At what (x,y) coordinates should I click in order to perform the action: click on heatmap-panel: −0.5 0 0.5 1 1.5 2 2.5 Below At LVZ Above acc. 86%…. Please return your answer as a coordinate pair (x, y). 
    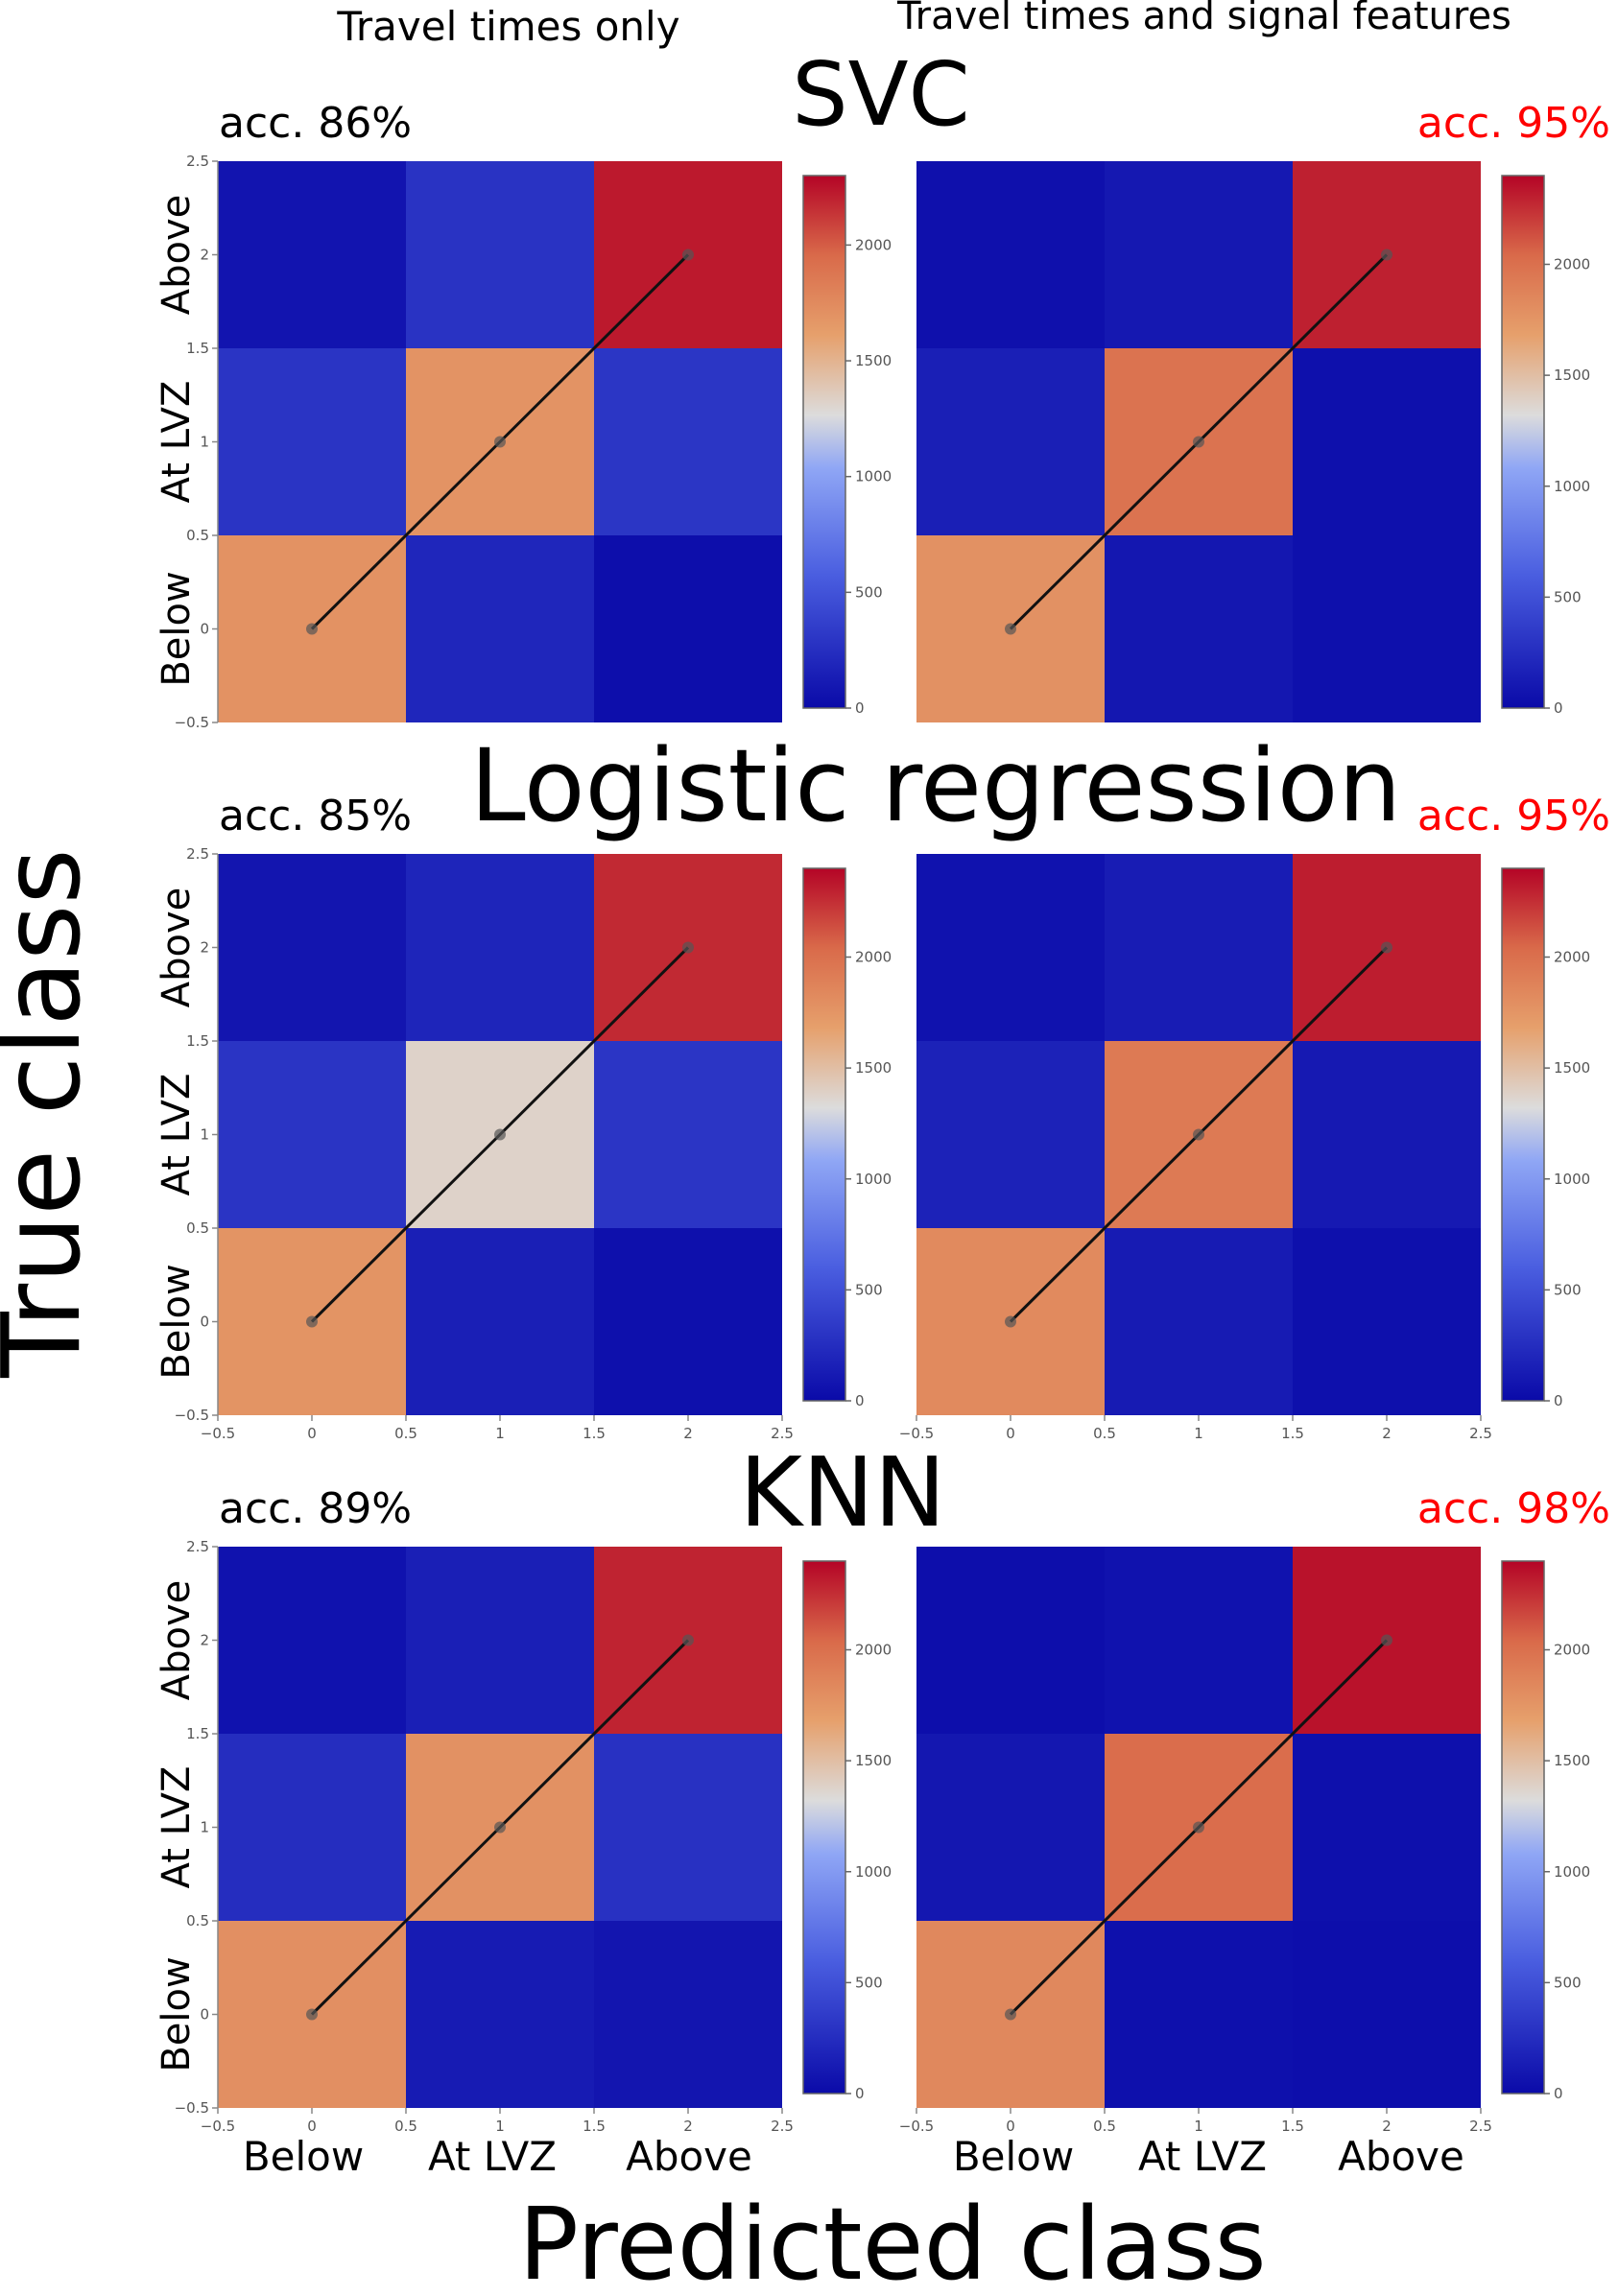
    Looking at the image, I should click on (523, 415).